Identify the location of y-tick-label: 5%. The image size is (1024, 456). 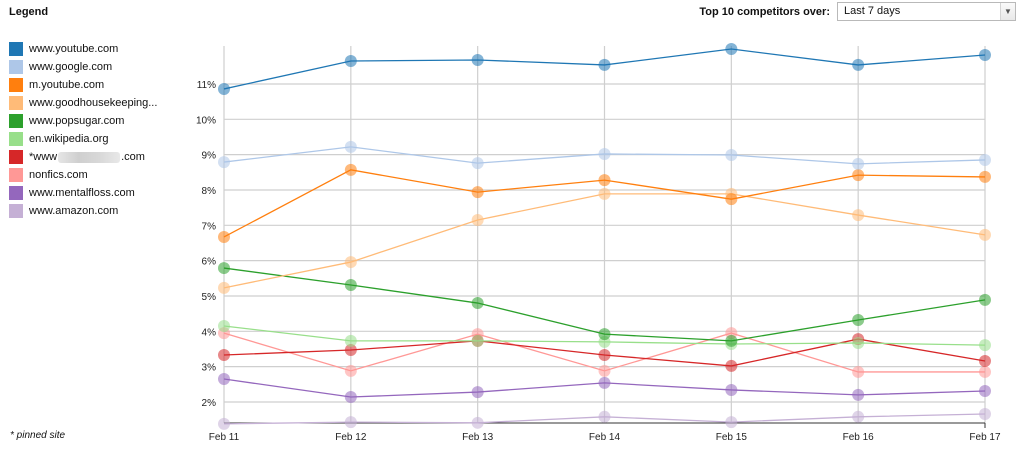
(209, 297).